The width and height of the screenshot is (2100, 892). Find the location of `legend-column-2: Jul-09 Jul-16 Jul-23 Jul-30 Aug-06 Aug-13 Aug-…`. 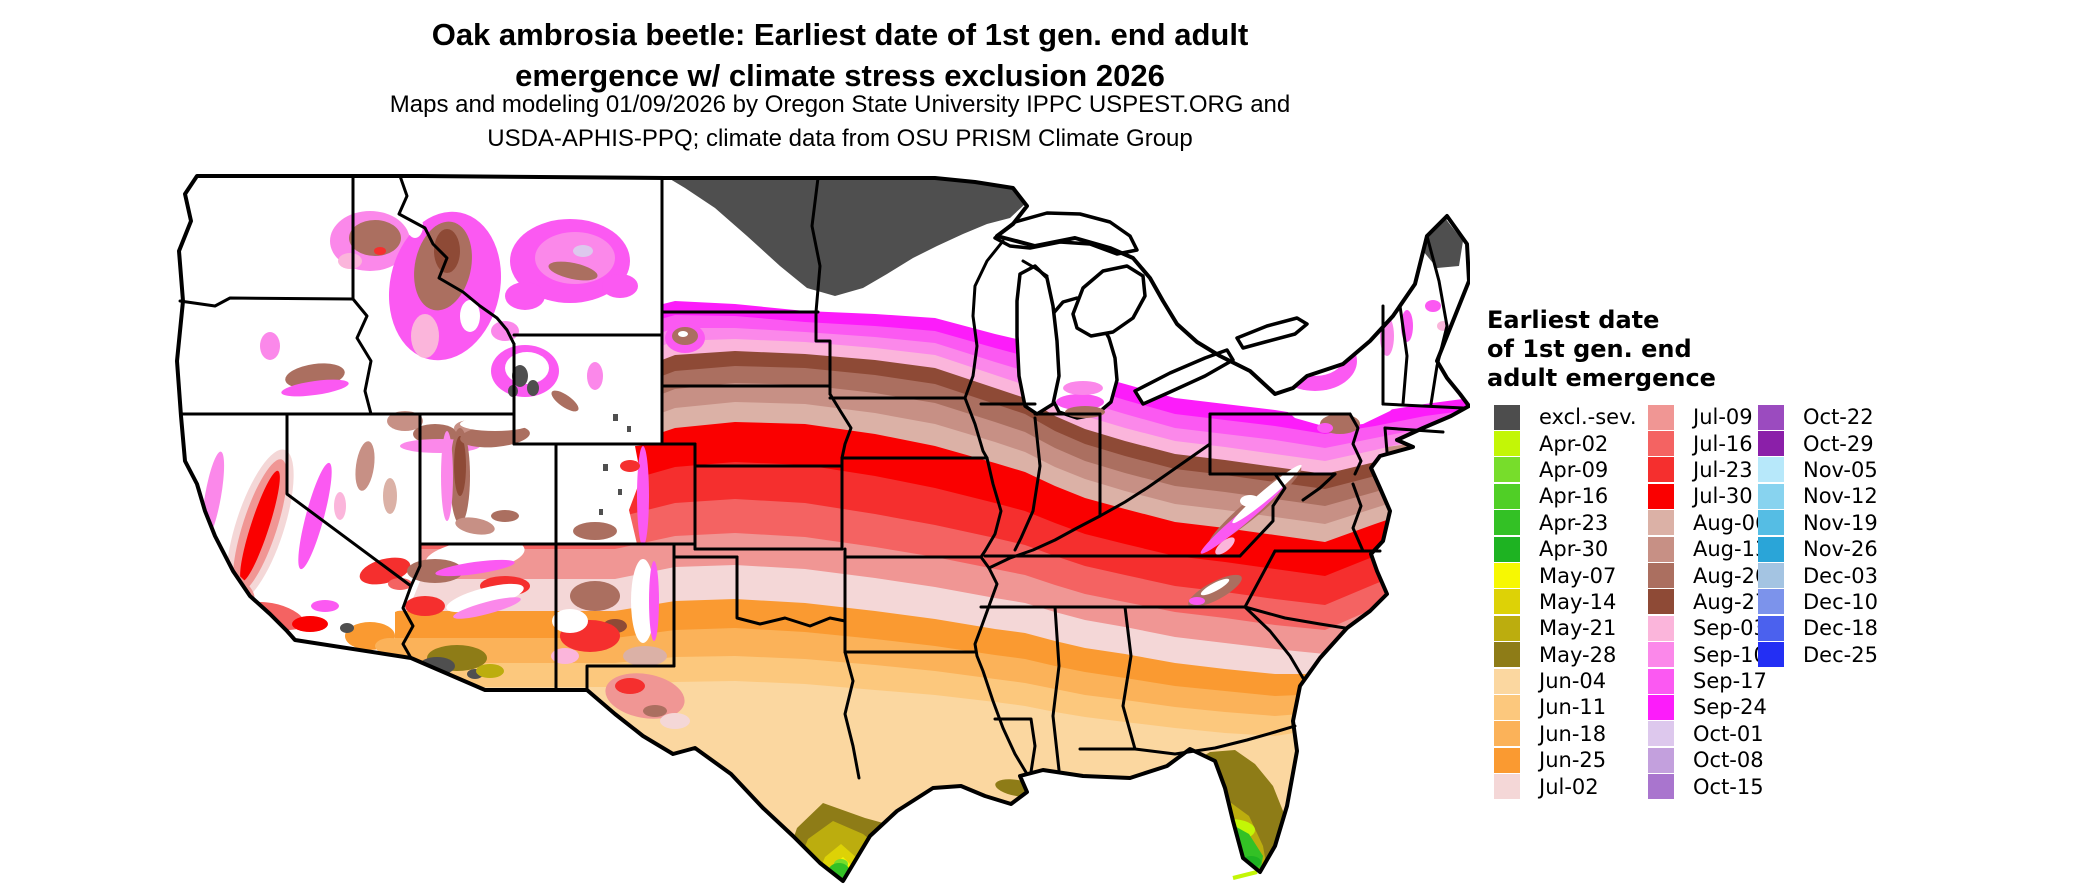

legend-column-2: Jul-09 Jul-16 Jul-23 Jul-30 Aug-06 Aug-13 Aug-… is located at coordinates (1708, 602).